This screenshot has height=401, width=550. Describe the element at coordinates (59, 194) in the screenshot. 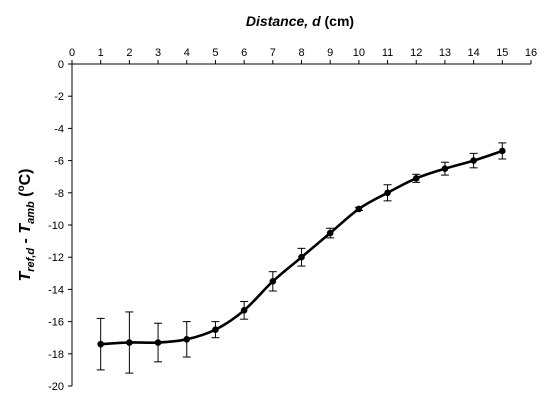

I see `y-tick-label: -8` at that location.